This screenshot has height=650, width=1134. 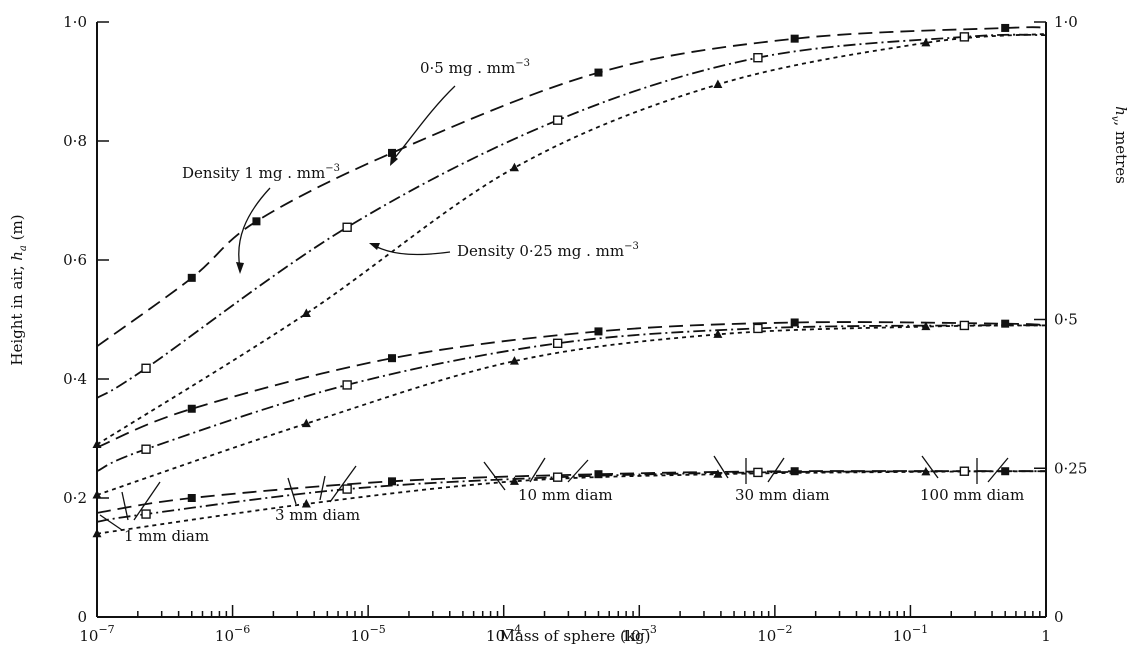 I want to click on annotation-1mm: 1 mm diam, so click(x=166, y=536).